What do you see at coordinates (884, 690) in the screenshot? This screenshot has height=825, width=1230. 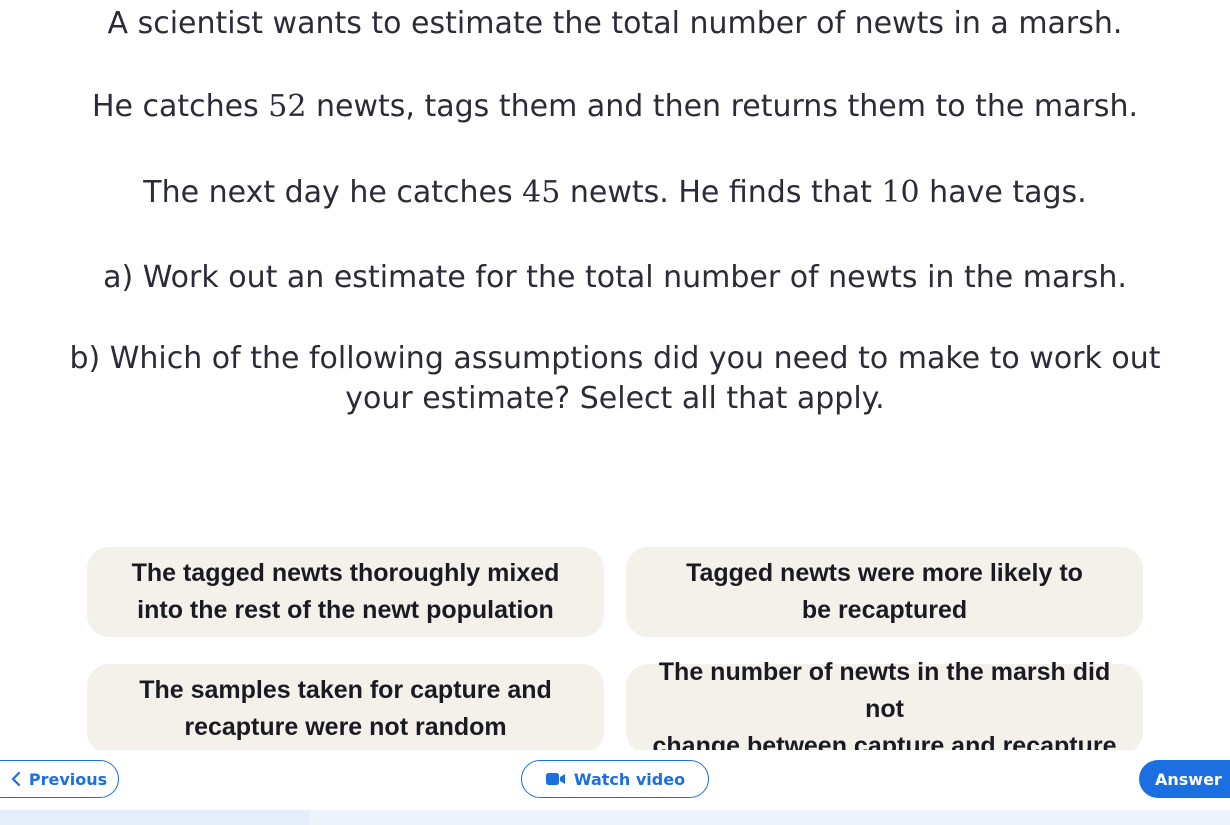 I see `option-line: The number of newts in the marsh did not` at bounding box center [884, 690].